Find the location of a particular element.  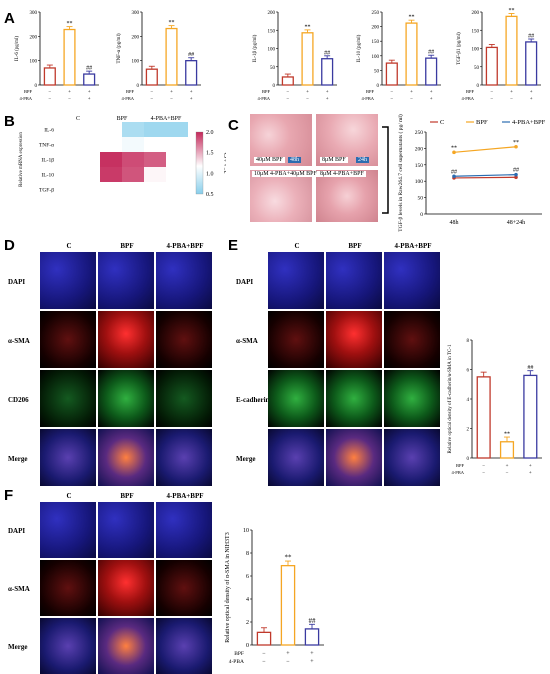

heatmap-ylabel: Relative mRNA expression is located at coordinates (21, 159).